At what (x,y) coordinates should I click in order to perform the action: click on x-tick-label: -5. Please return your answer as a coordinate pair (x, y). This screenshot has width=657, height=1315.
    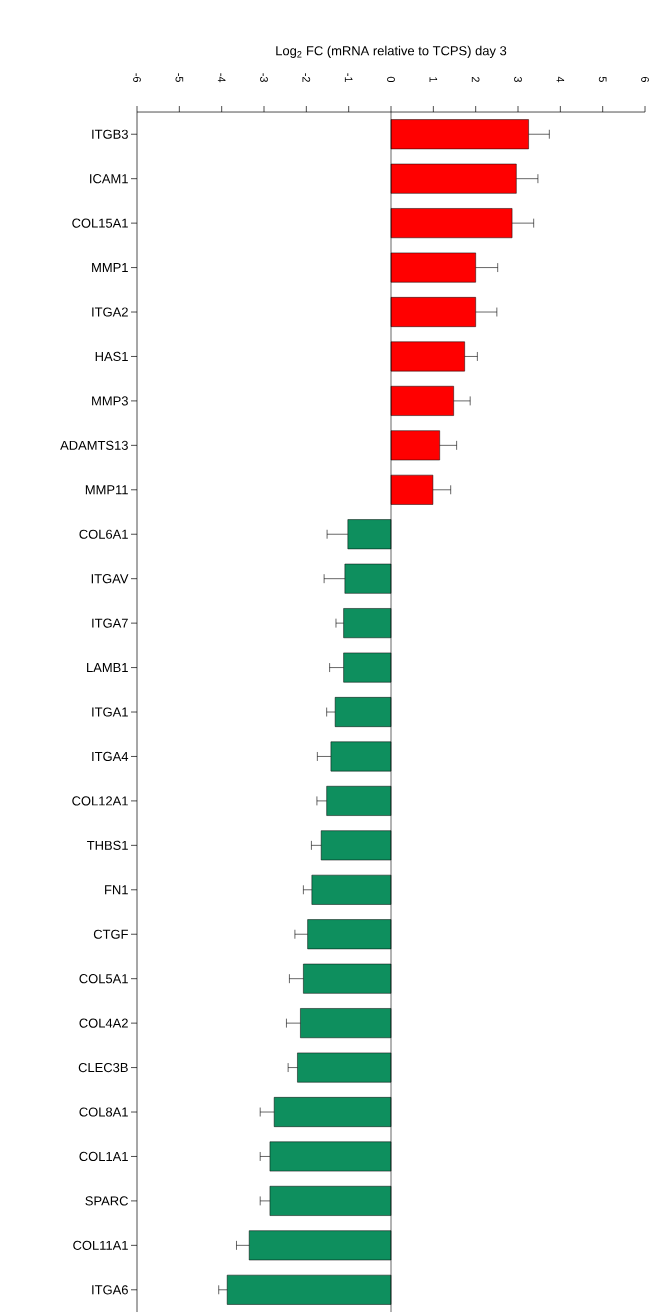
    Looking at the image, I should click on (179, 78).